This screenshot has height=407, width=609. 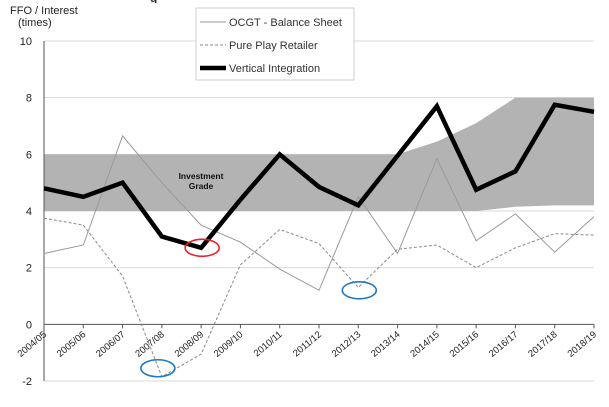 What do you see at coordinates (274, 69) in the screenshot?
I see `legend-label-vertical-integration: Vertical Integration` at bounding box center [274, 69].